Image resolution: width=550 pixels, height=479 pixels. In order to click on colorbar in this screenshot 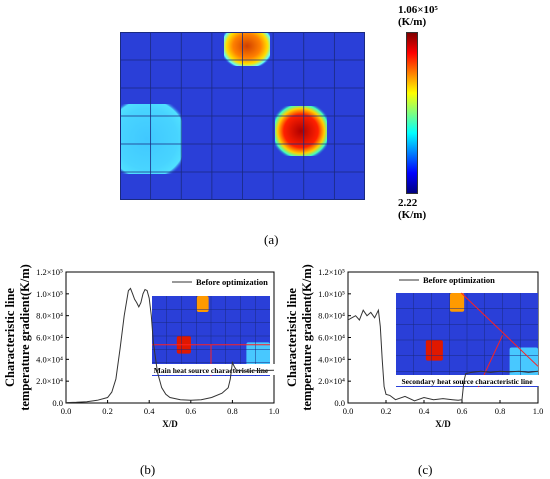, I will do `click(412, 113)`.